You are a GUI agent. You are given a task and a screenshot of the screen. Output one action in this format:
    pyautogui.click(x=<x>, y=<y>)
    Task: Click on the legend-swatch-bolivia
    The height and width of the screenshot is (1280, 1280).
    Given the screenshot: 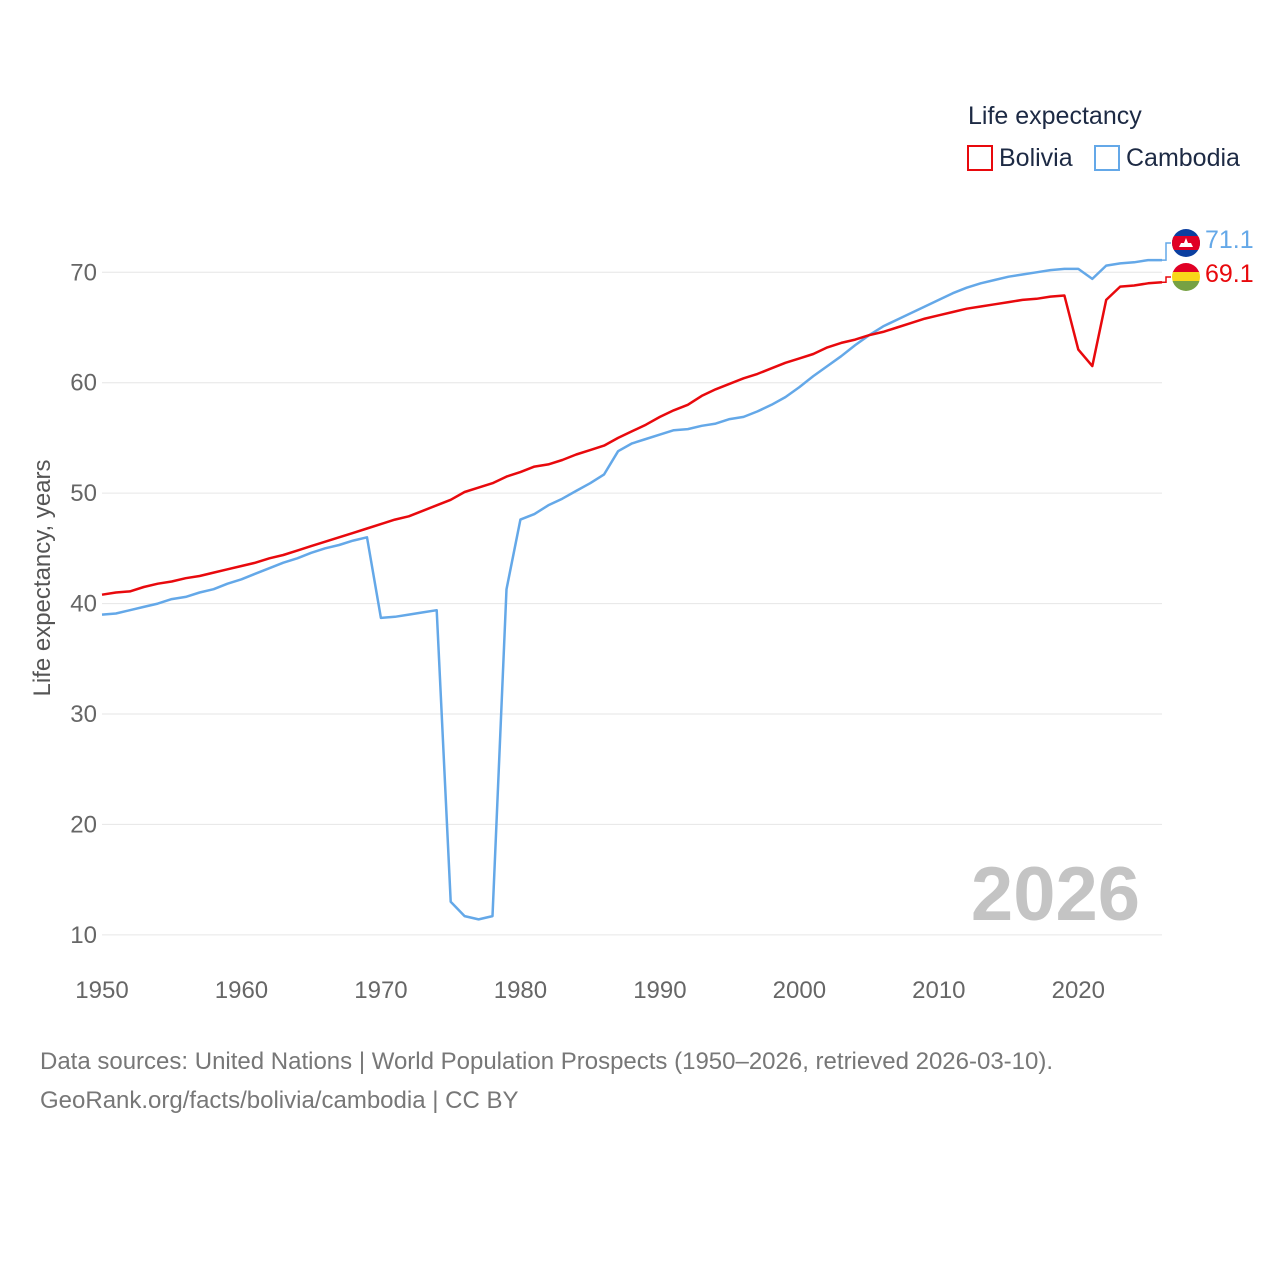 What is the action you would take?
    pyautogui.click(x=980, y=158)
    